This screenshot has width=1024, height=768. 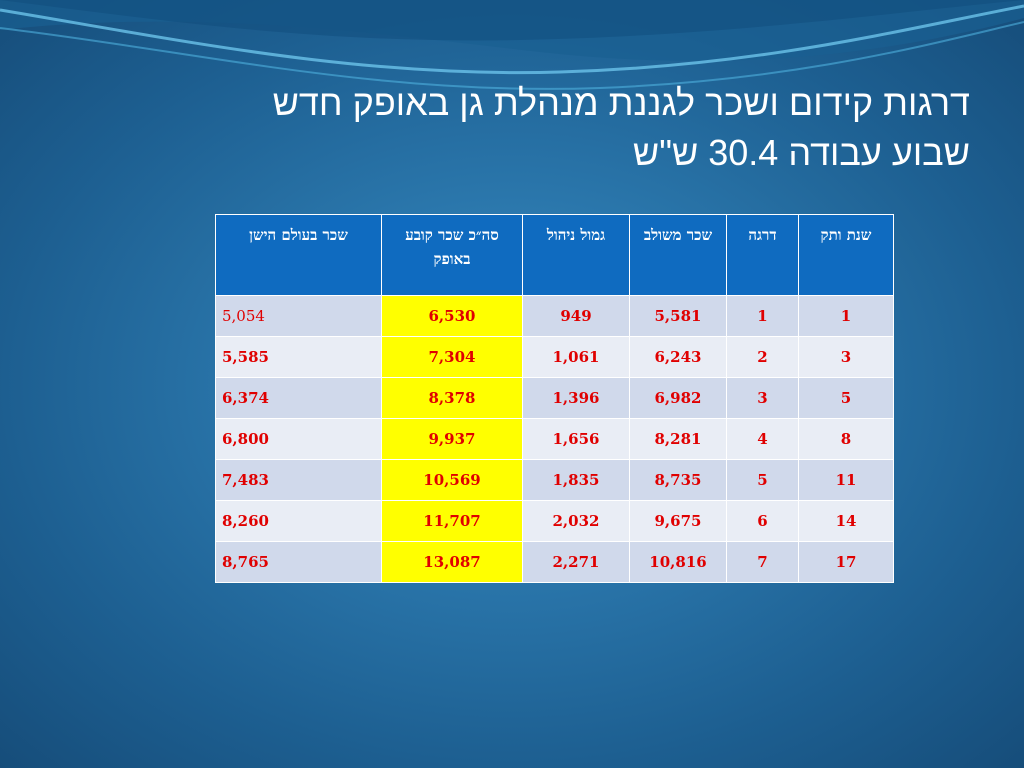 I want to click on cell-old-system-salary: 8,765, so click(x=298, y=562).